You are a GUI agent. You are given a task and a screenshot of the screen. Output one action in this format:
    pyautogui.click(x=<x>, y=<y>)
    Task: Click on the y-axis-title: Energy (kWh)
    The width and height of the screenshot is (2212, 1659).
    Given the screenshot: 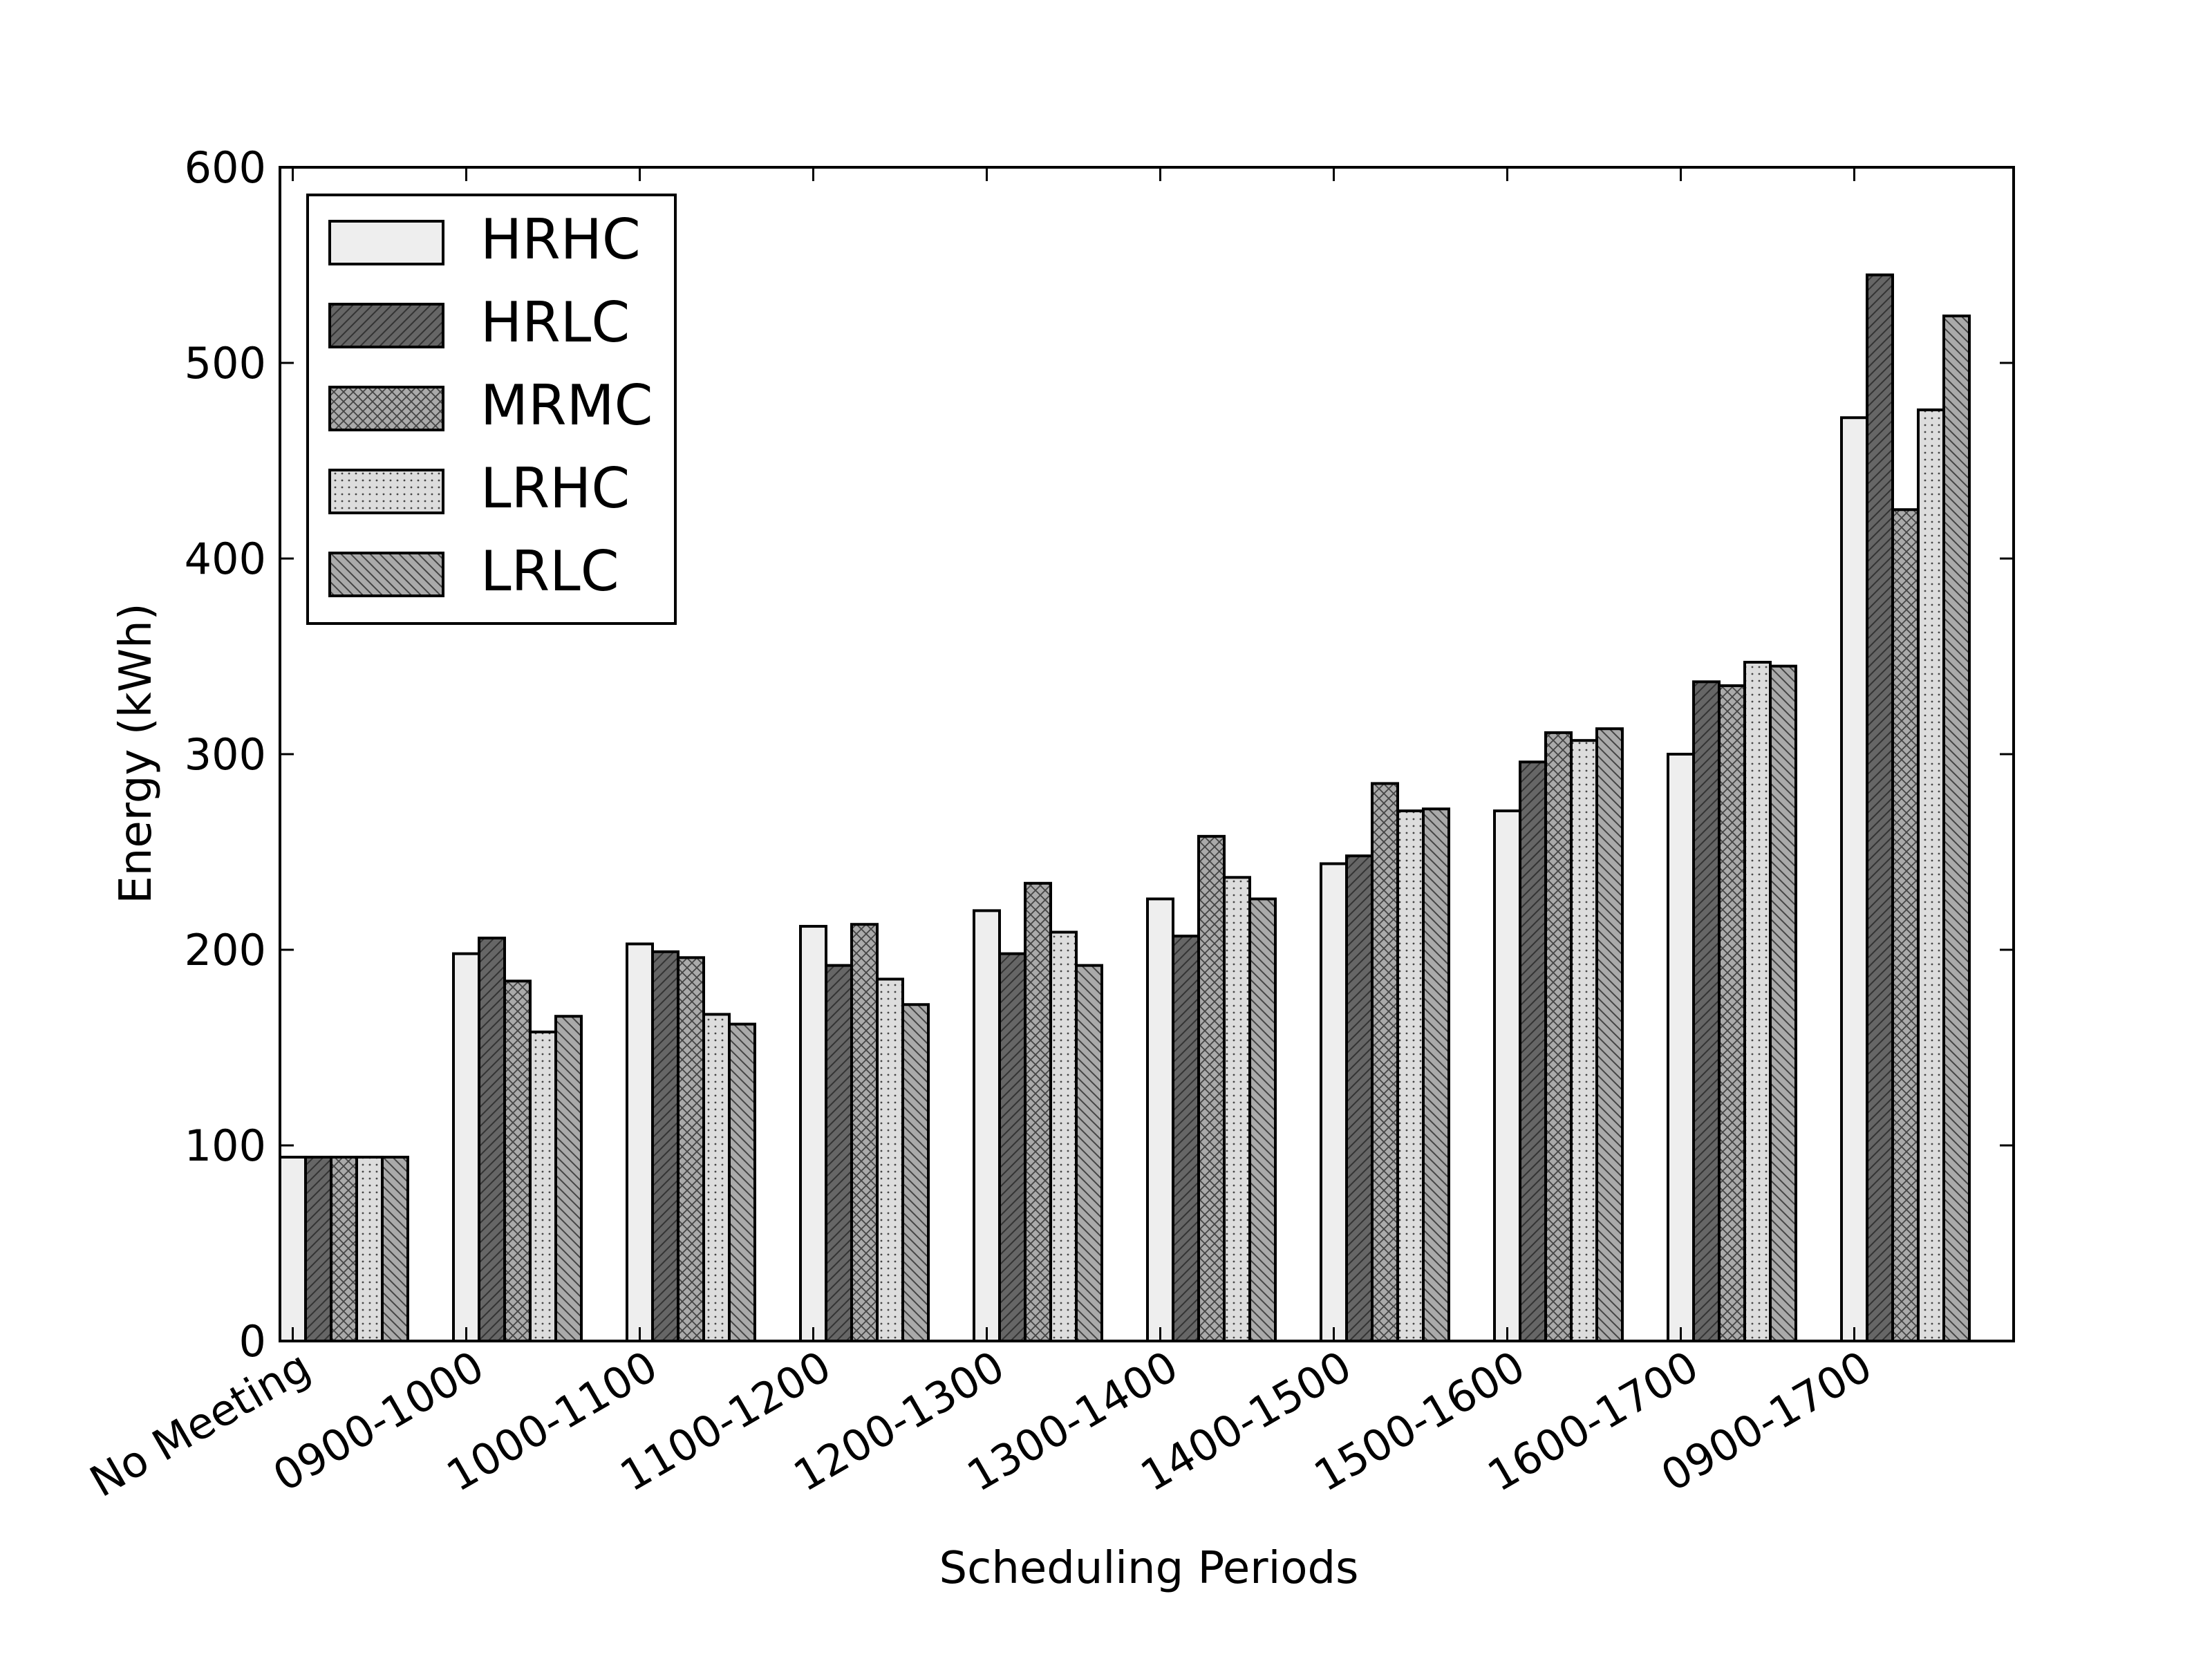 What is the action you would take?
    pyautogui.click(x=136, y=753)
    